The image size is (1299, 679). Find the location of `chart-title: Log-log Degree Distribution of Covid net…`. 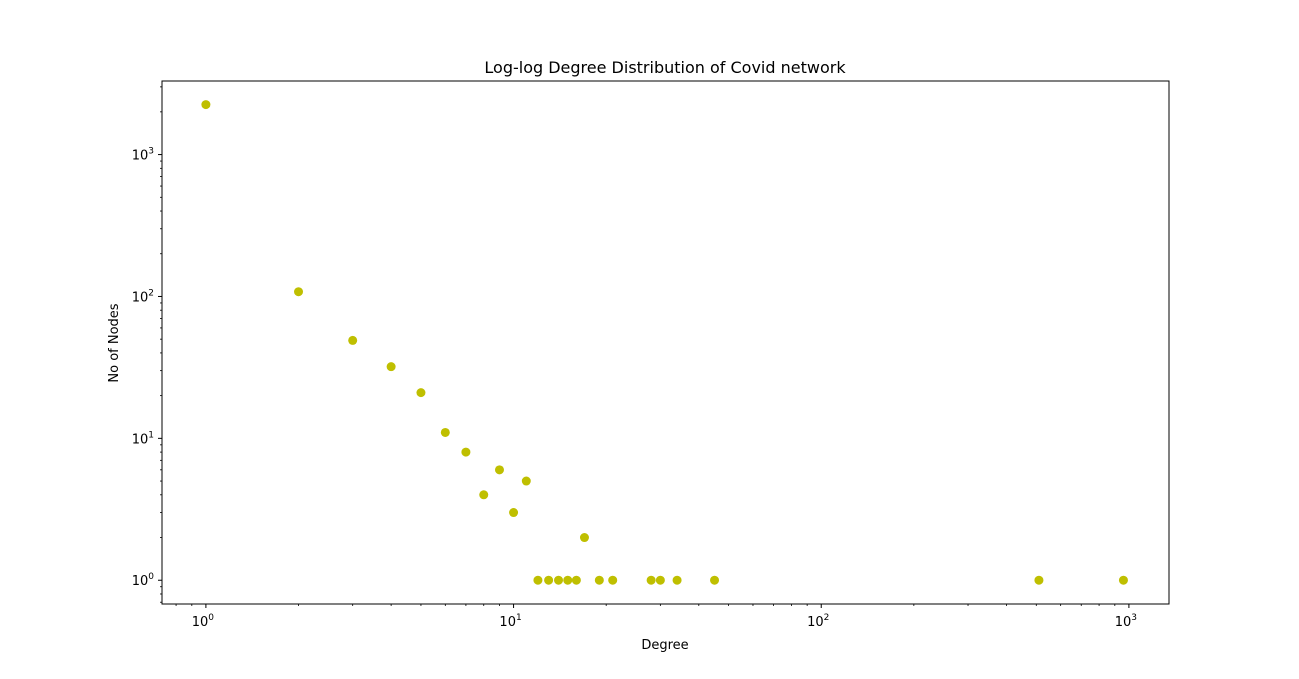

chart-title: Log-log Degree Distribution of Covid net… is located at coordinates (665, 67).